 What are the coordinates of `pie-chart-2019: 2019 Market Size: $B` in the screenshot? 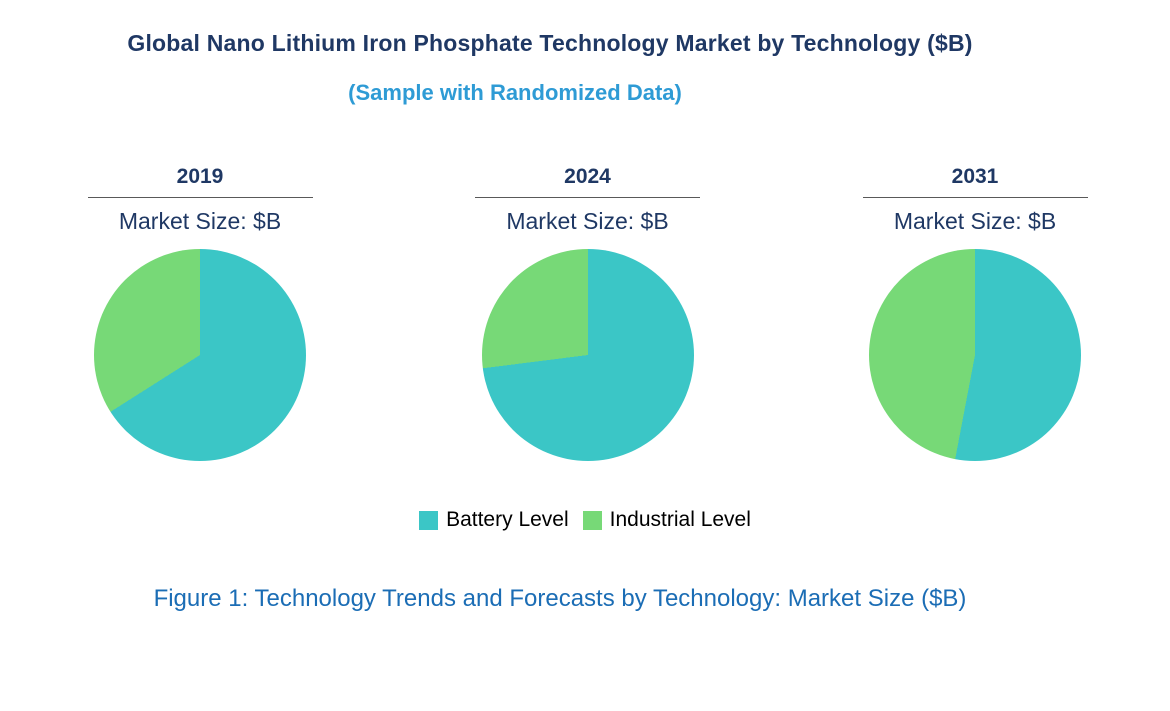 It's located at (200, 313).